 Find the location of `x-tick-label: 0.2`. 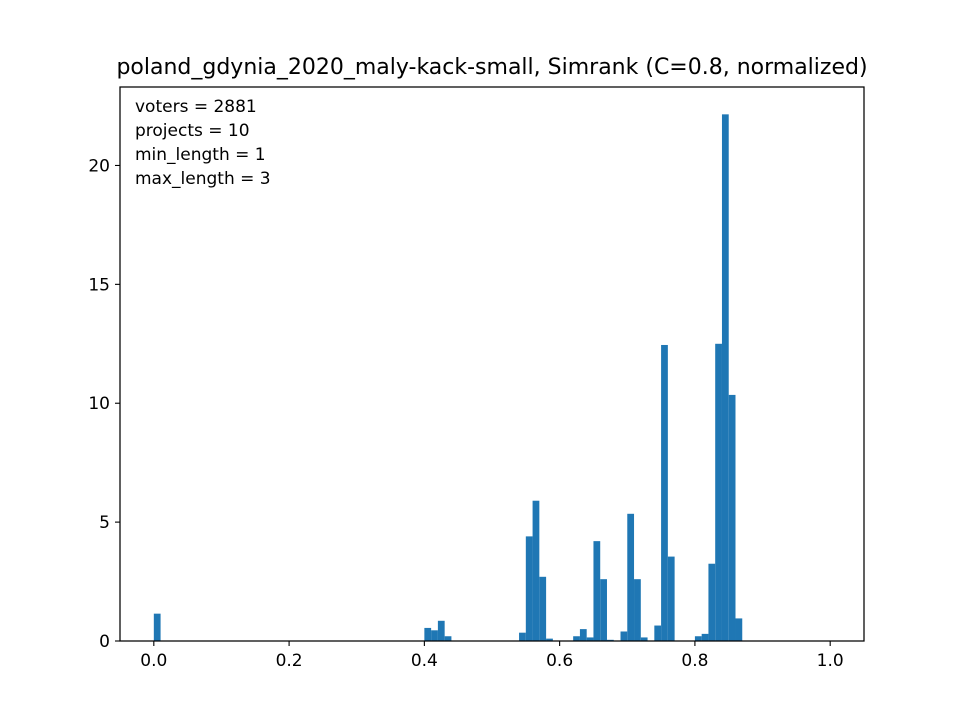

x-tick-label: 0.2 is located at coordinates (289, 661).